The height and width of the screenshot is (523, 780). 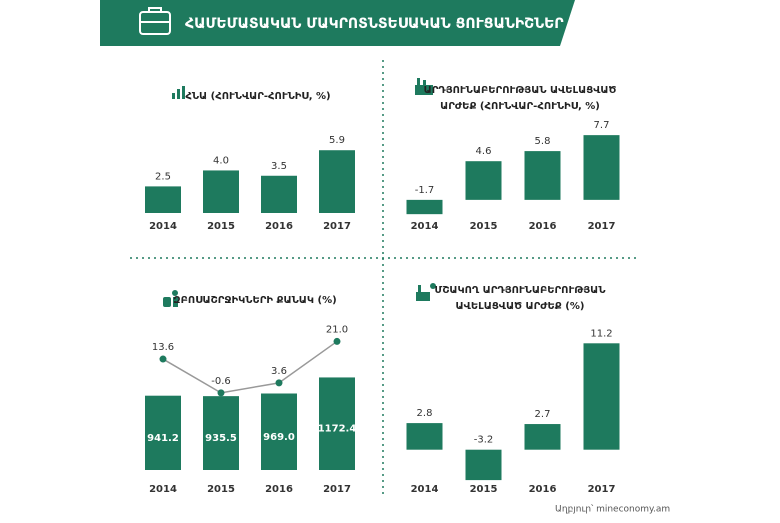 What do you see at coordinates (279, 437) in the screenshot?
I see `value-label: 969.0` at bounding box center [279, 437].